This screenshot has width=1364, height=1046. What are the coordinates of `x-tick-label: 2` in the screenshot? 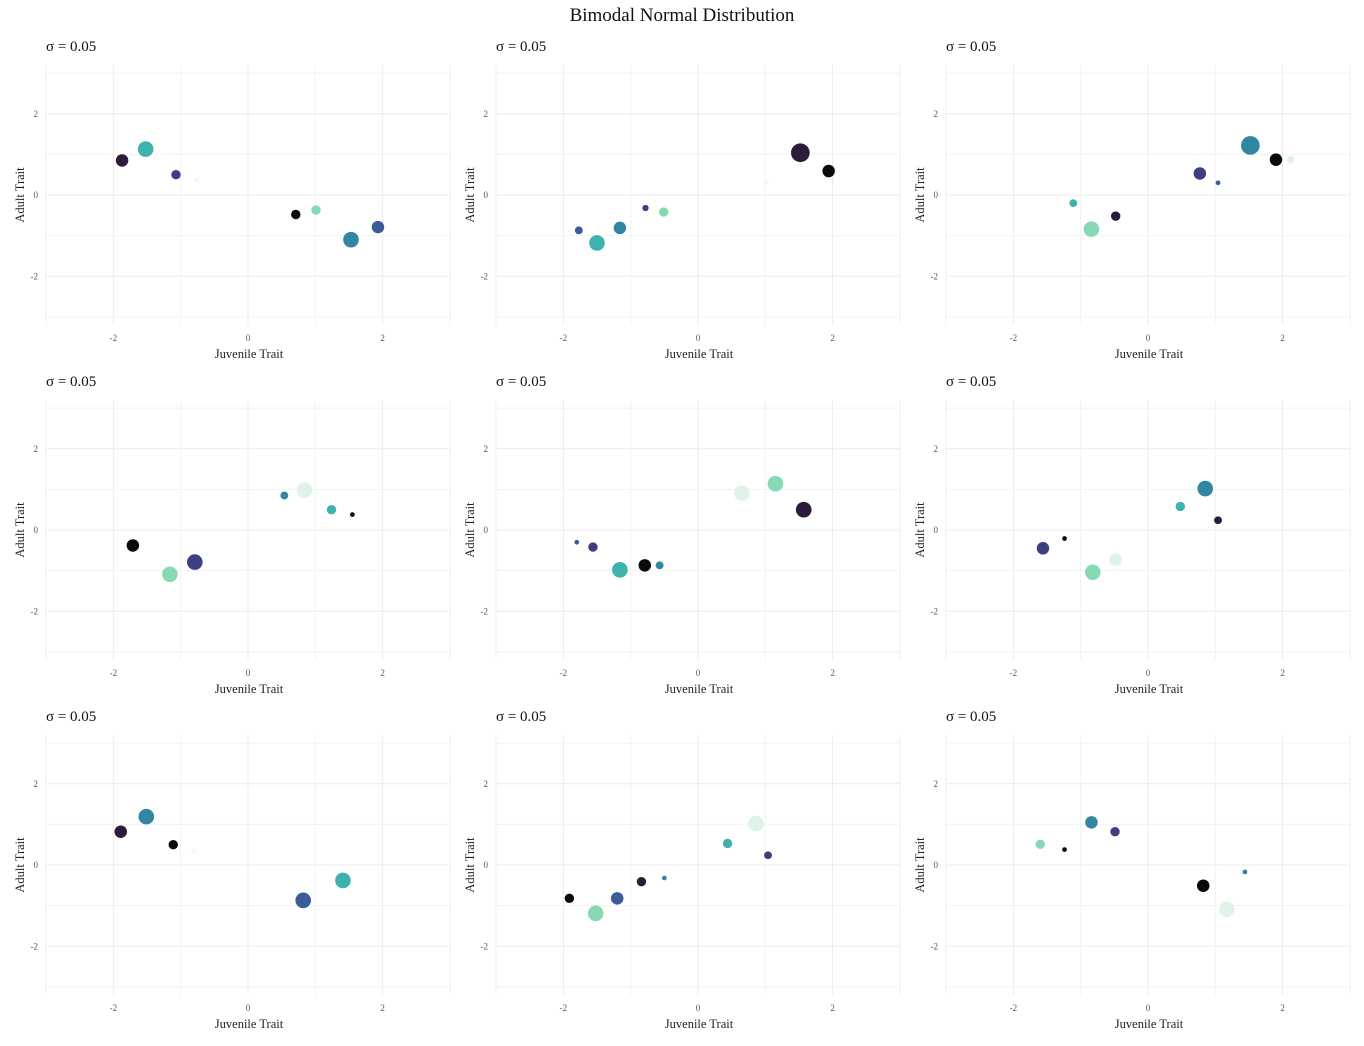 It's located at (832, 673).